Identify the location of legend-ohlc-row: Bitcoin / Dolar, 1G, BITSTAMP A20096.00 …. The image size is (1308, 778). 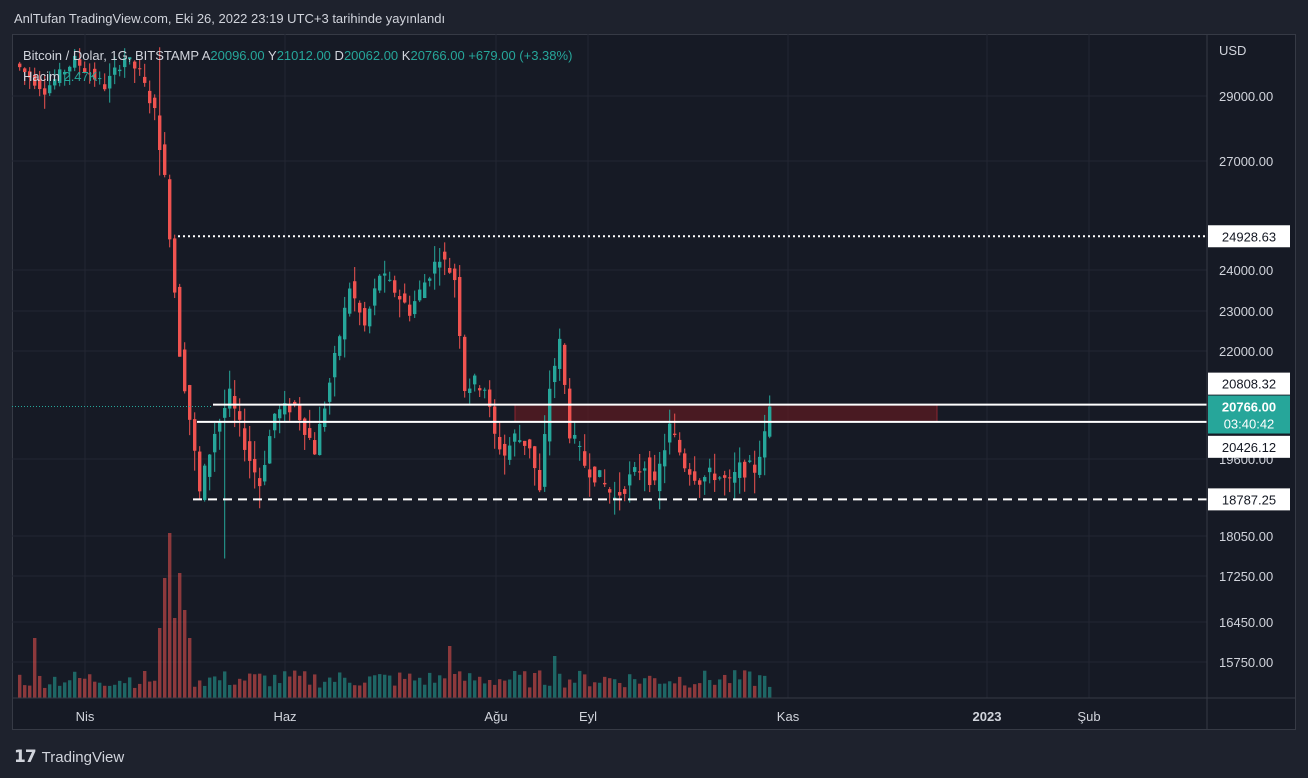
(297, 55).